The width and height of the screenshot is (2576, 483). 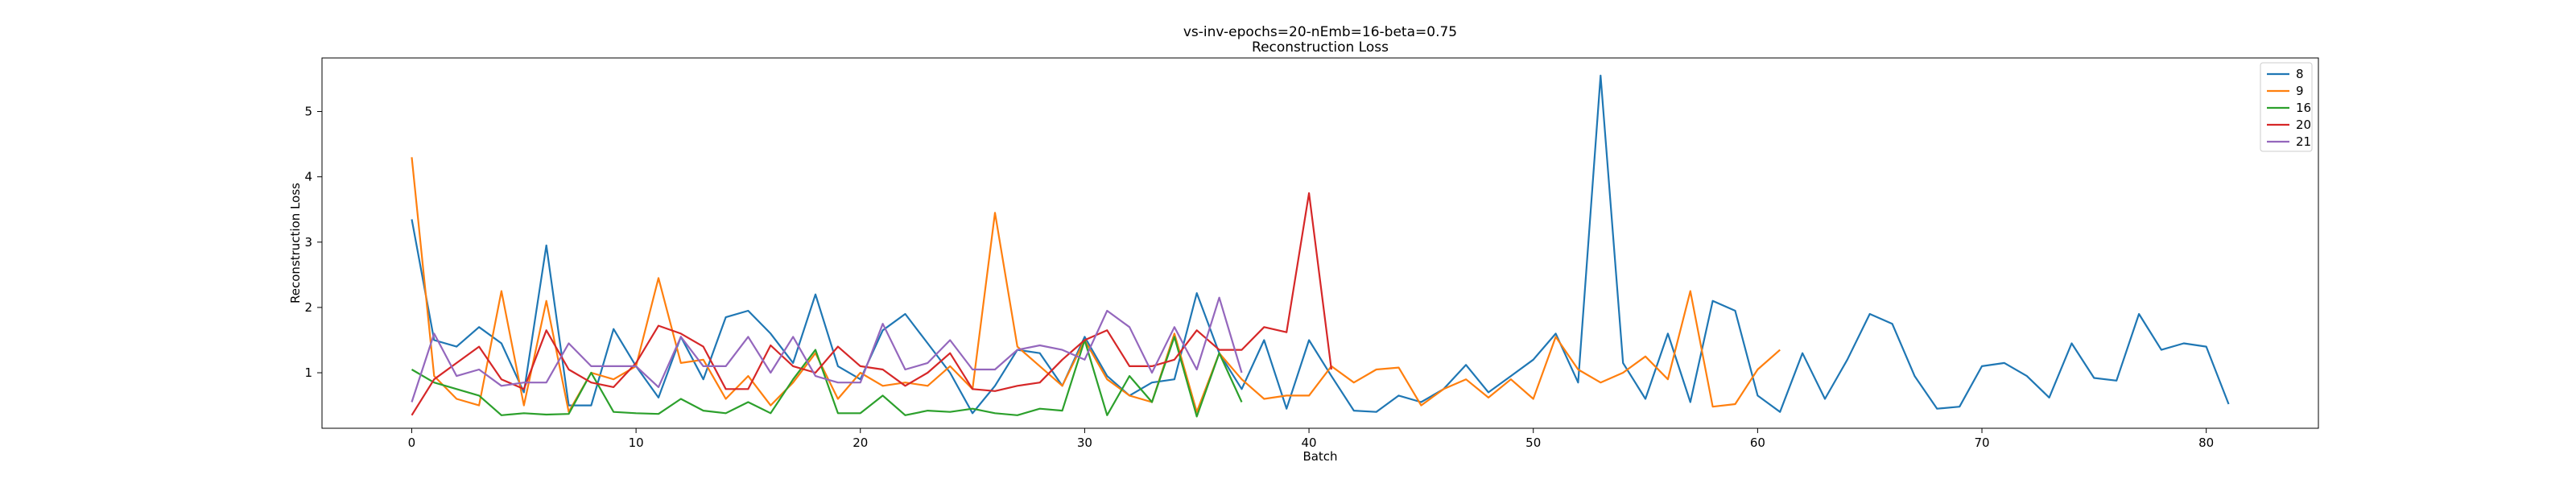 I want to click on x-tick-label: 0, so click(x=412, y=443).